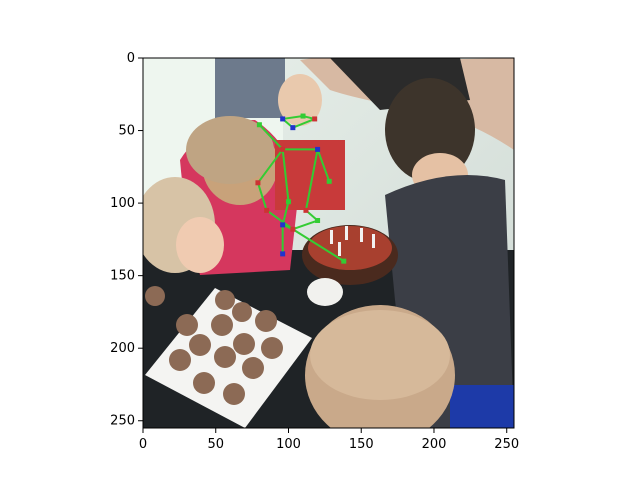  I want to click on x-tick-label: 50, so click(215, 444).